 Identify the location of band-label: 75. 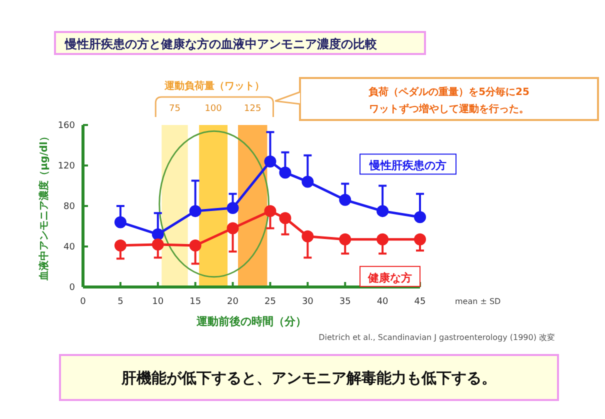
(174, 109).